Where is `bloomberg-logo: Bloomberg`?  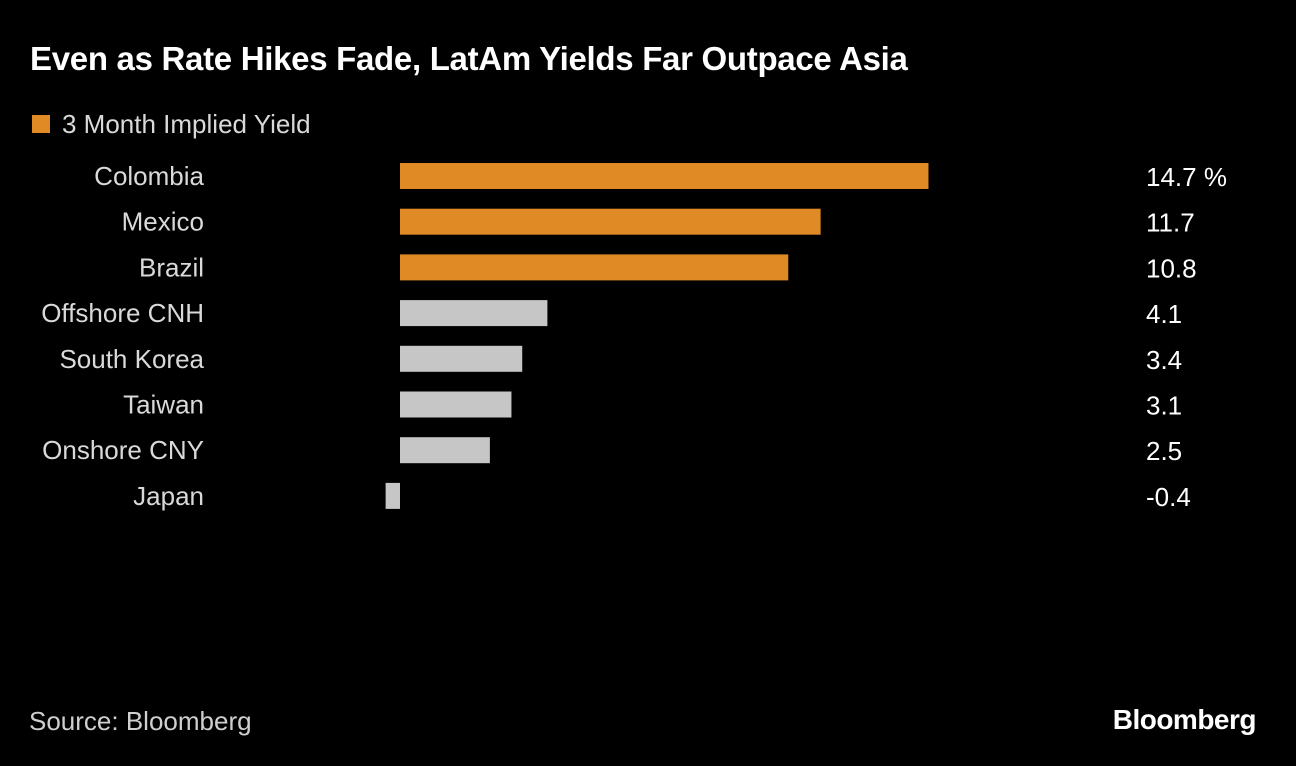
bloomberg-logo: Bloomberg is located at coordinates (1184, 719).